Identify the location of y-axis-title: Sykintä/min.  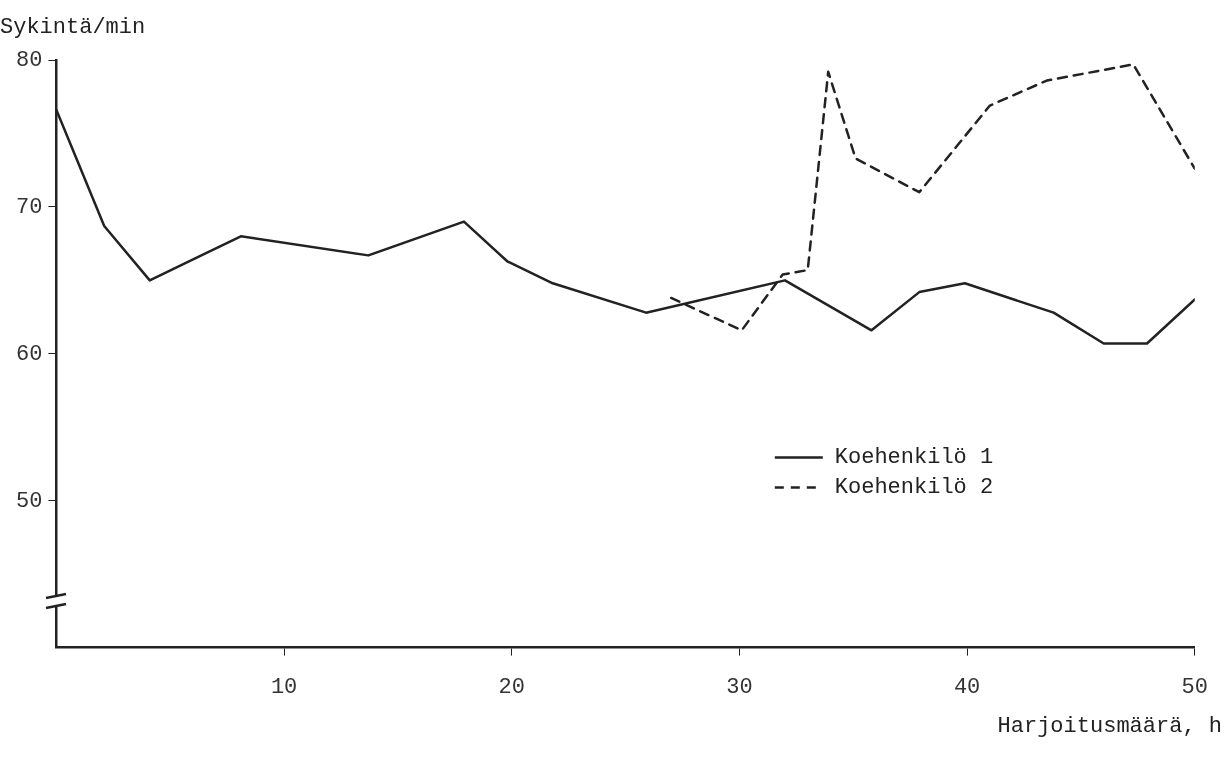
(73, 27).